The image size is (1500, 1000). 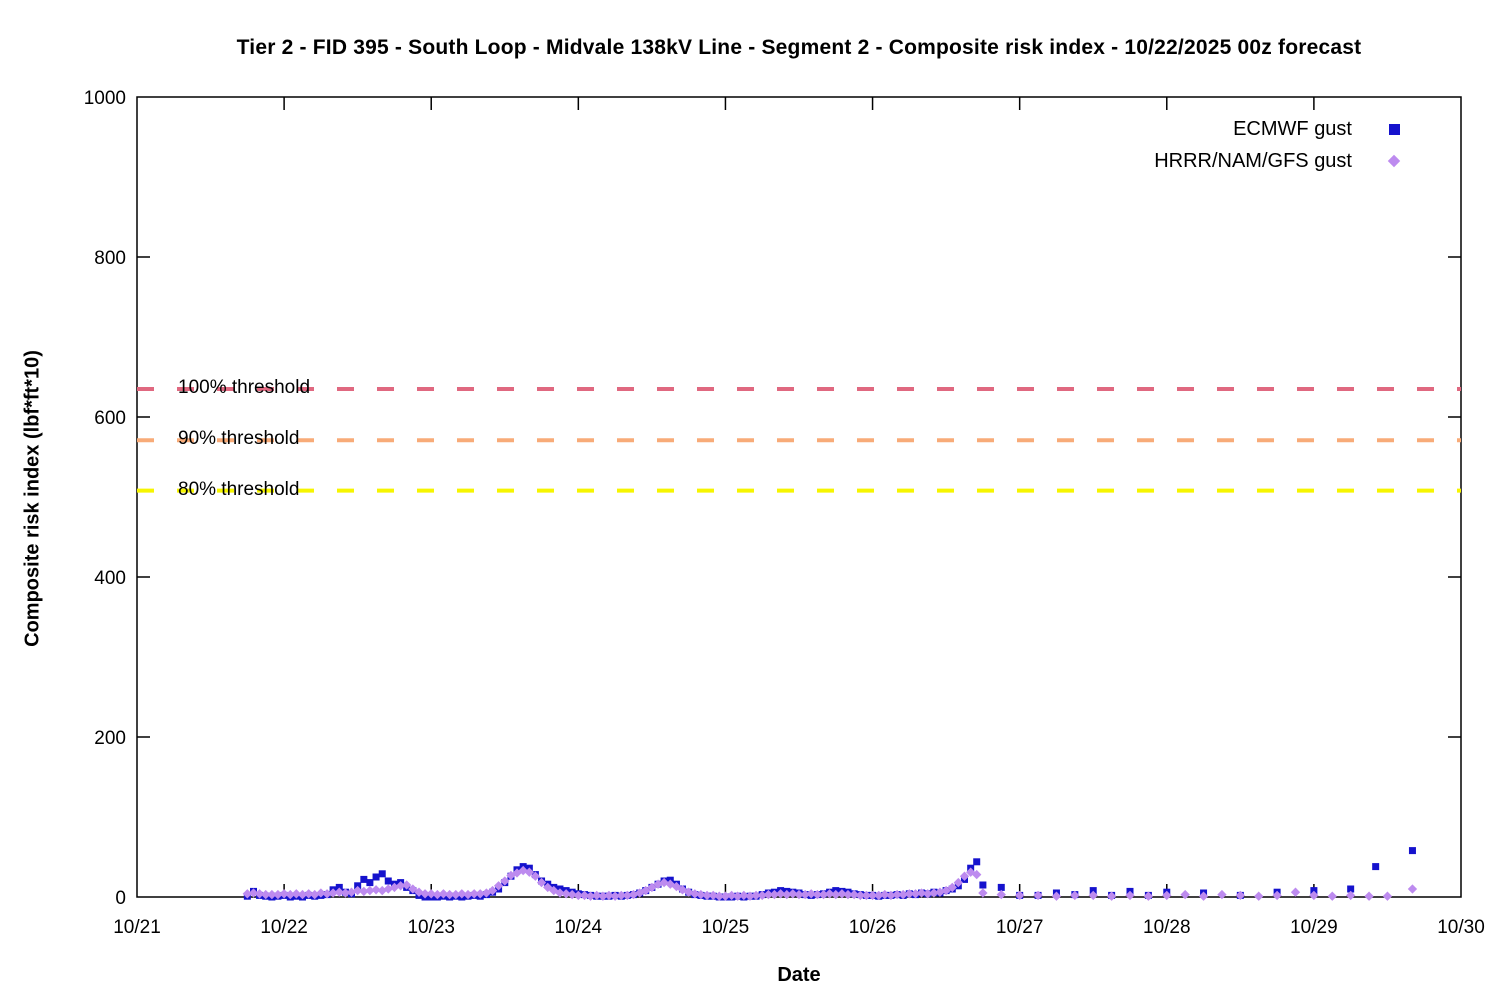 I want to click on x-tick-label: 10/30, so click(x=1461, y=927).